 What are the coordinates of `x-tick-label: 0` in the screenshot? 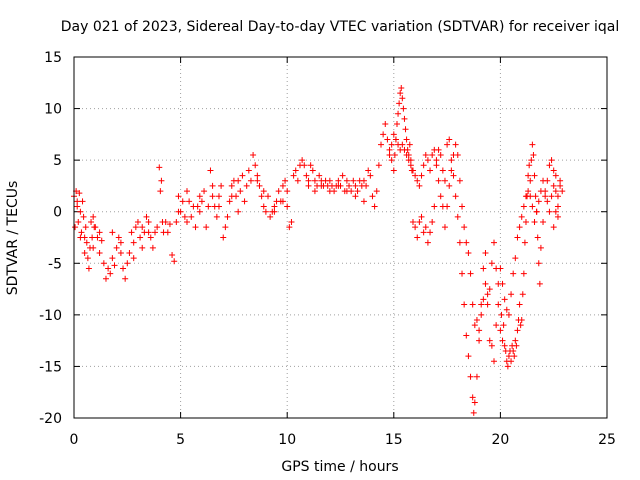 It's located at (74, 440).